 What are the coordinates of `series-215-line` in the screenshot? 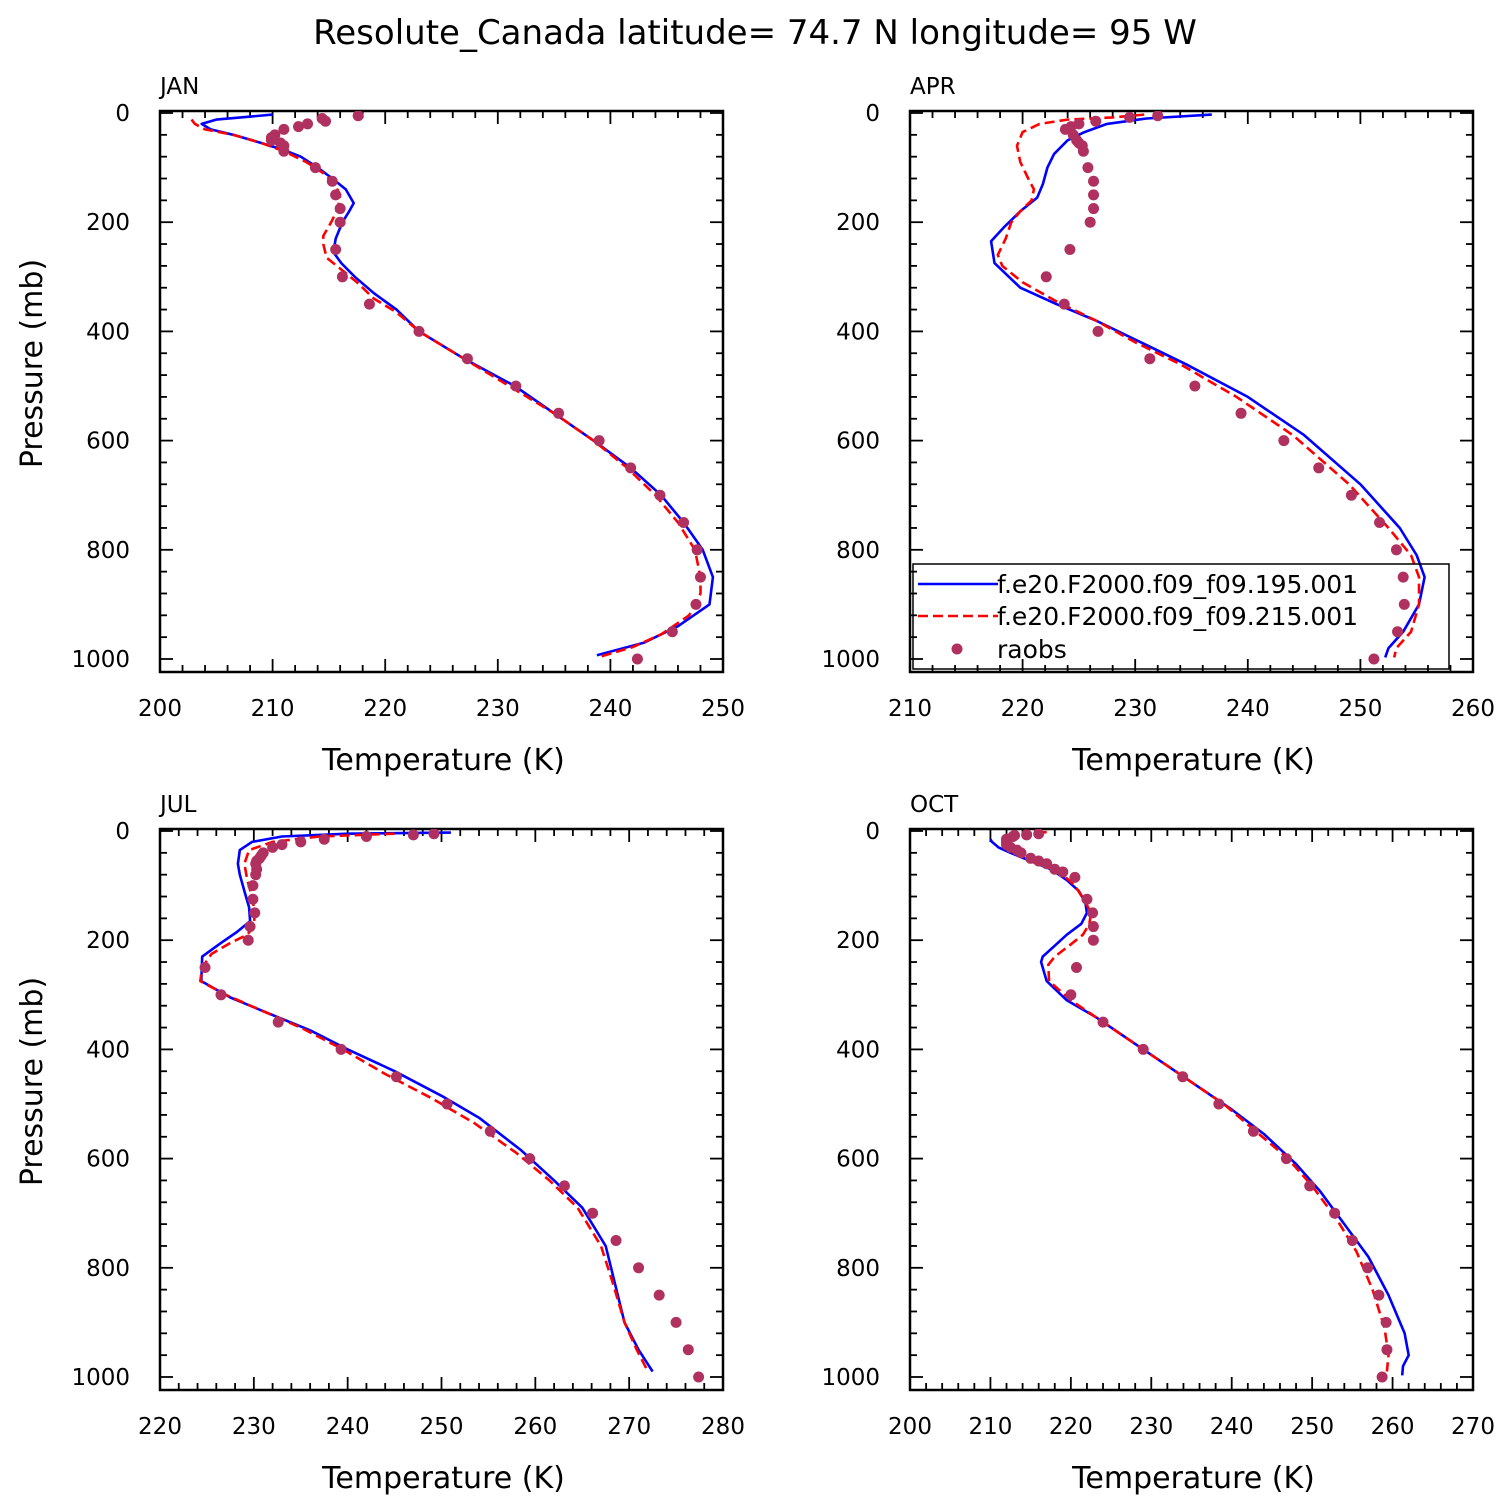 It's located at (424, 1102).